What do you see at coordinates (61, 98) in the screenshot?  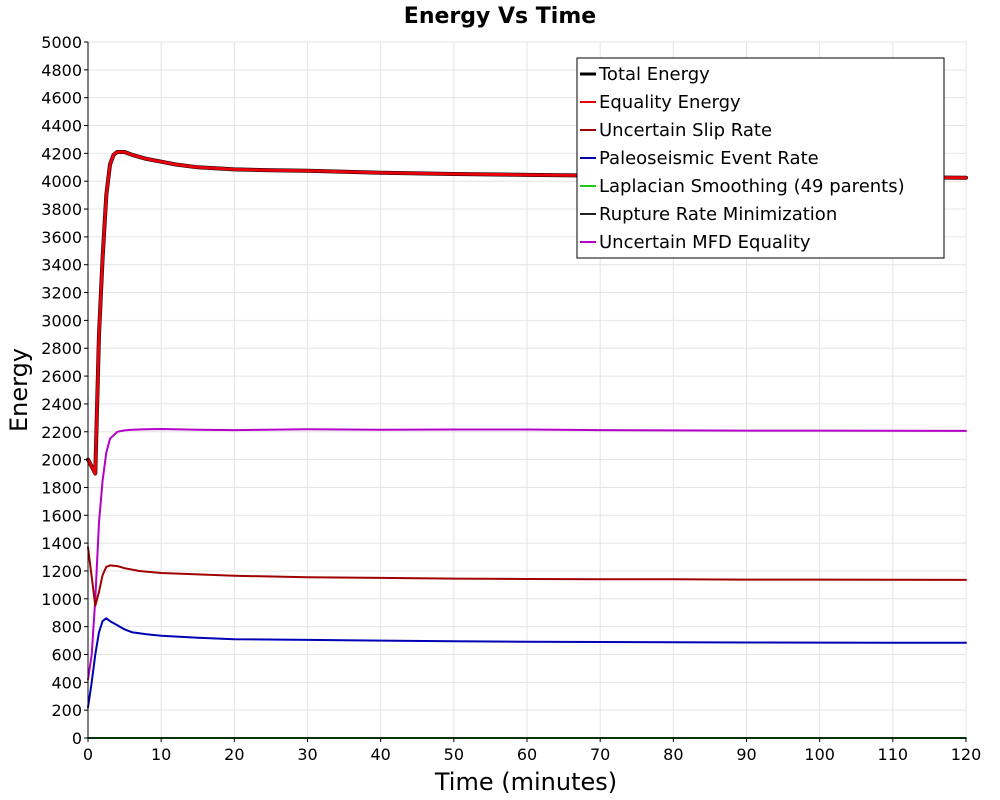 I see `y-tick-label-23: 4600` at bounding box center [61, 98].